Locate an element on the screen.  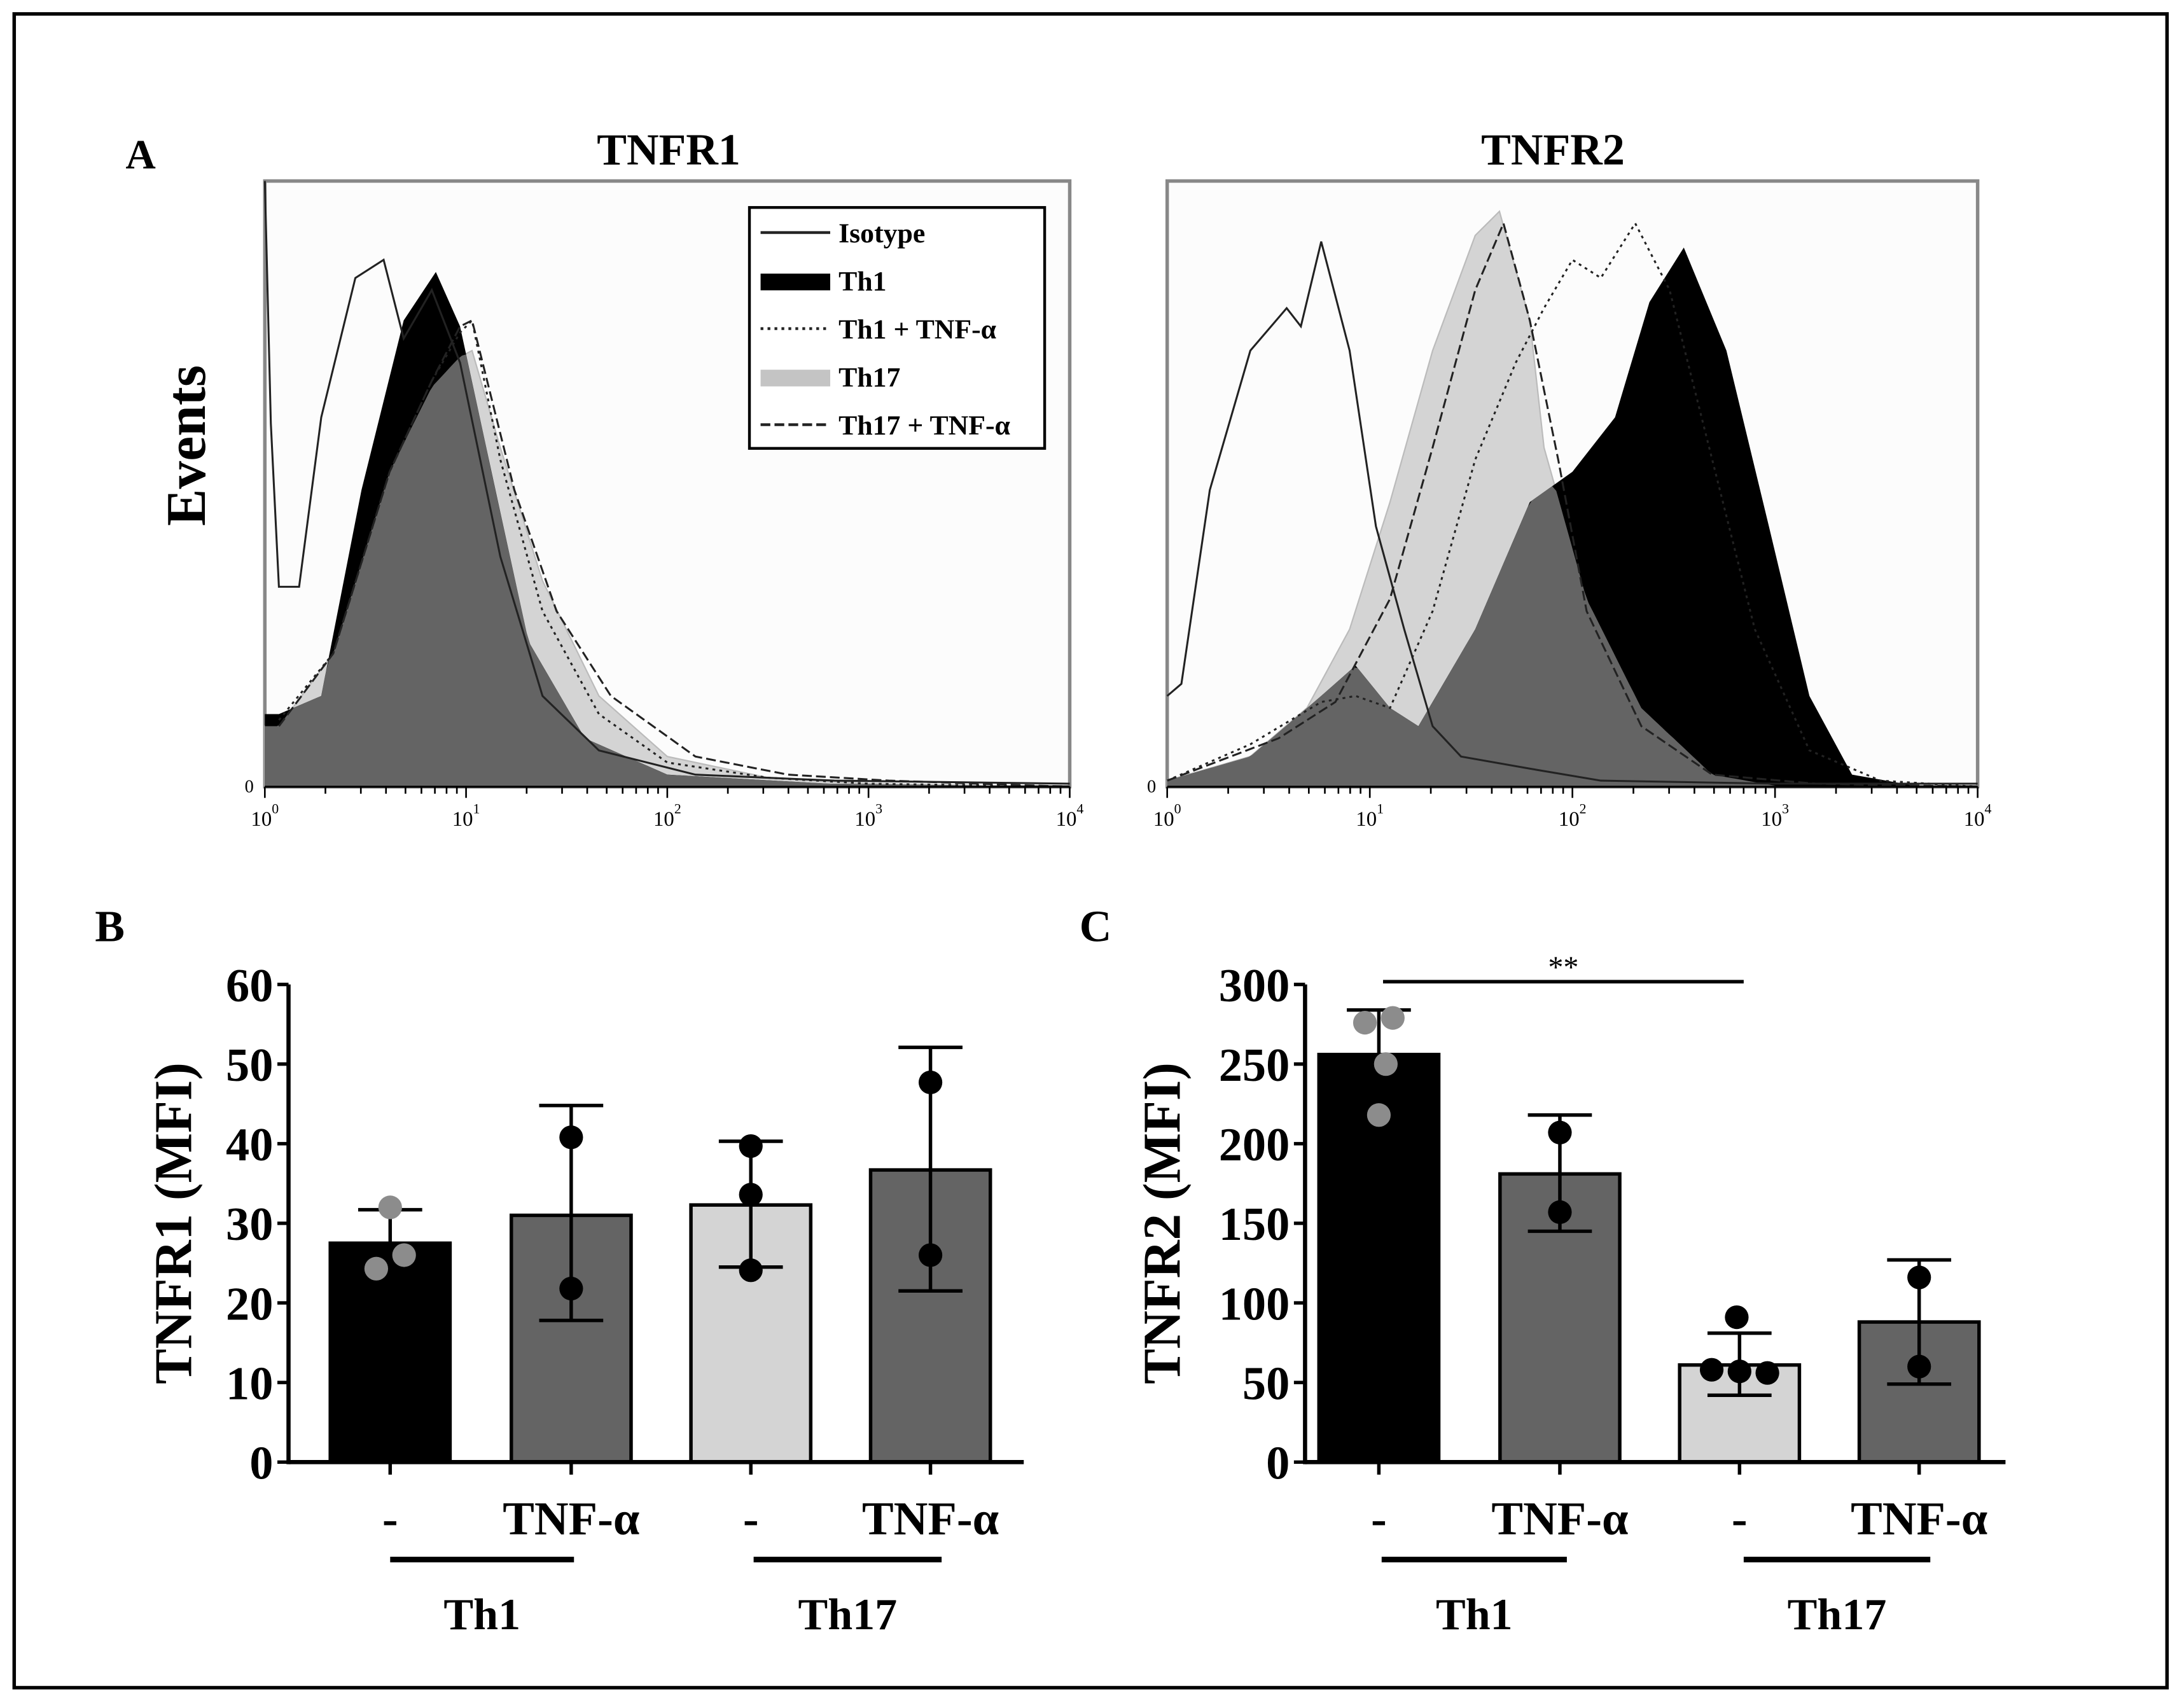
legend-label-th1: Th1 is located at coordinates (862, 281).